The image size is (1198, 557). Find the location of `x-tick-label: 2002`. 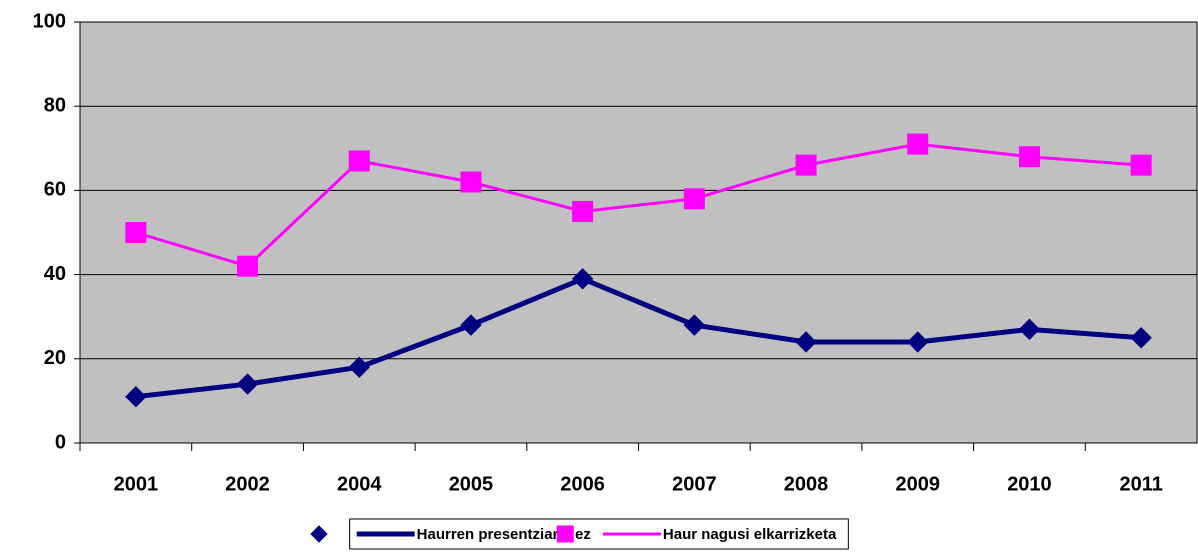

x-tick-label: 2002 is located at coordinates (247, 484).